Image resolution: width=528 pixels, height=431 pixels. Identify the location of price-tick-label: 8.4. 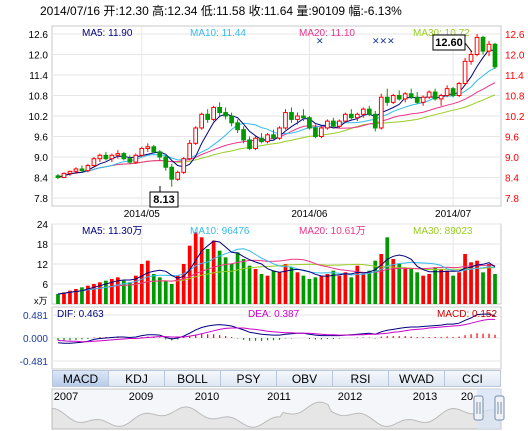
(512, 179).